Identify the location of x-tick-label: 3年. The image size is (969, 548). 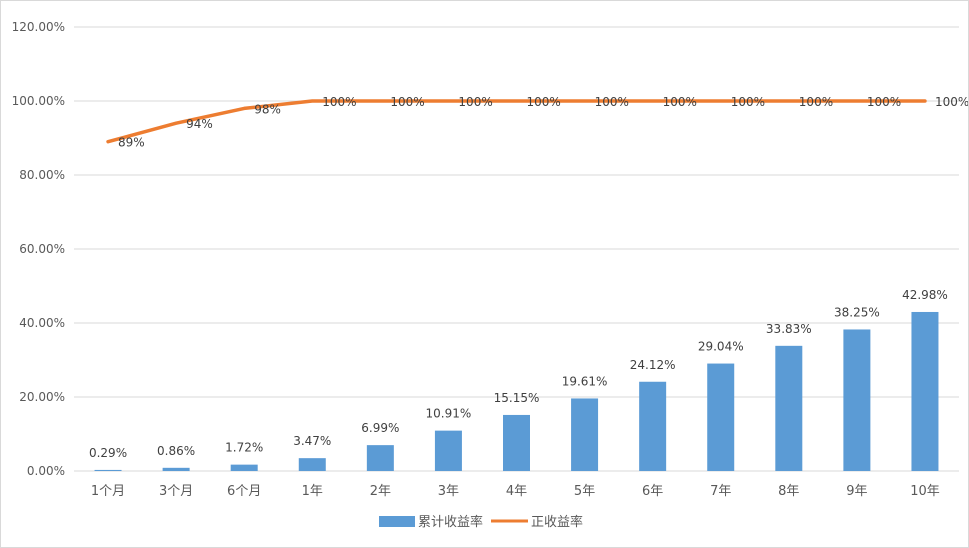
(448, 491).